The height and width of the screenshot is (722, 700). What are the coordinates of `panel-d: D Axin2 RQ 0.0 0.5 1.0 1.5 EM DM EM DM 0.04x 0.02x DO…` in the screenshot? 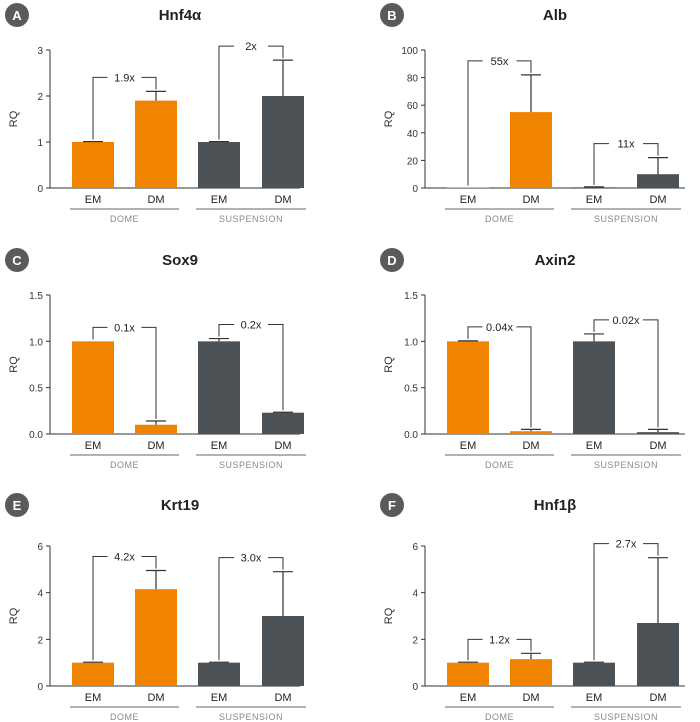 It's located at (532, 359).